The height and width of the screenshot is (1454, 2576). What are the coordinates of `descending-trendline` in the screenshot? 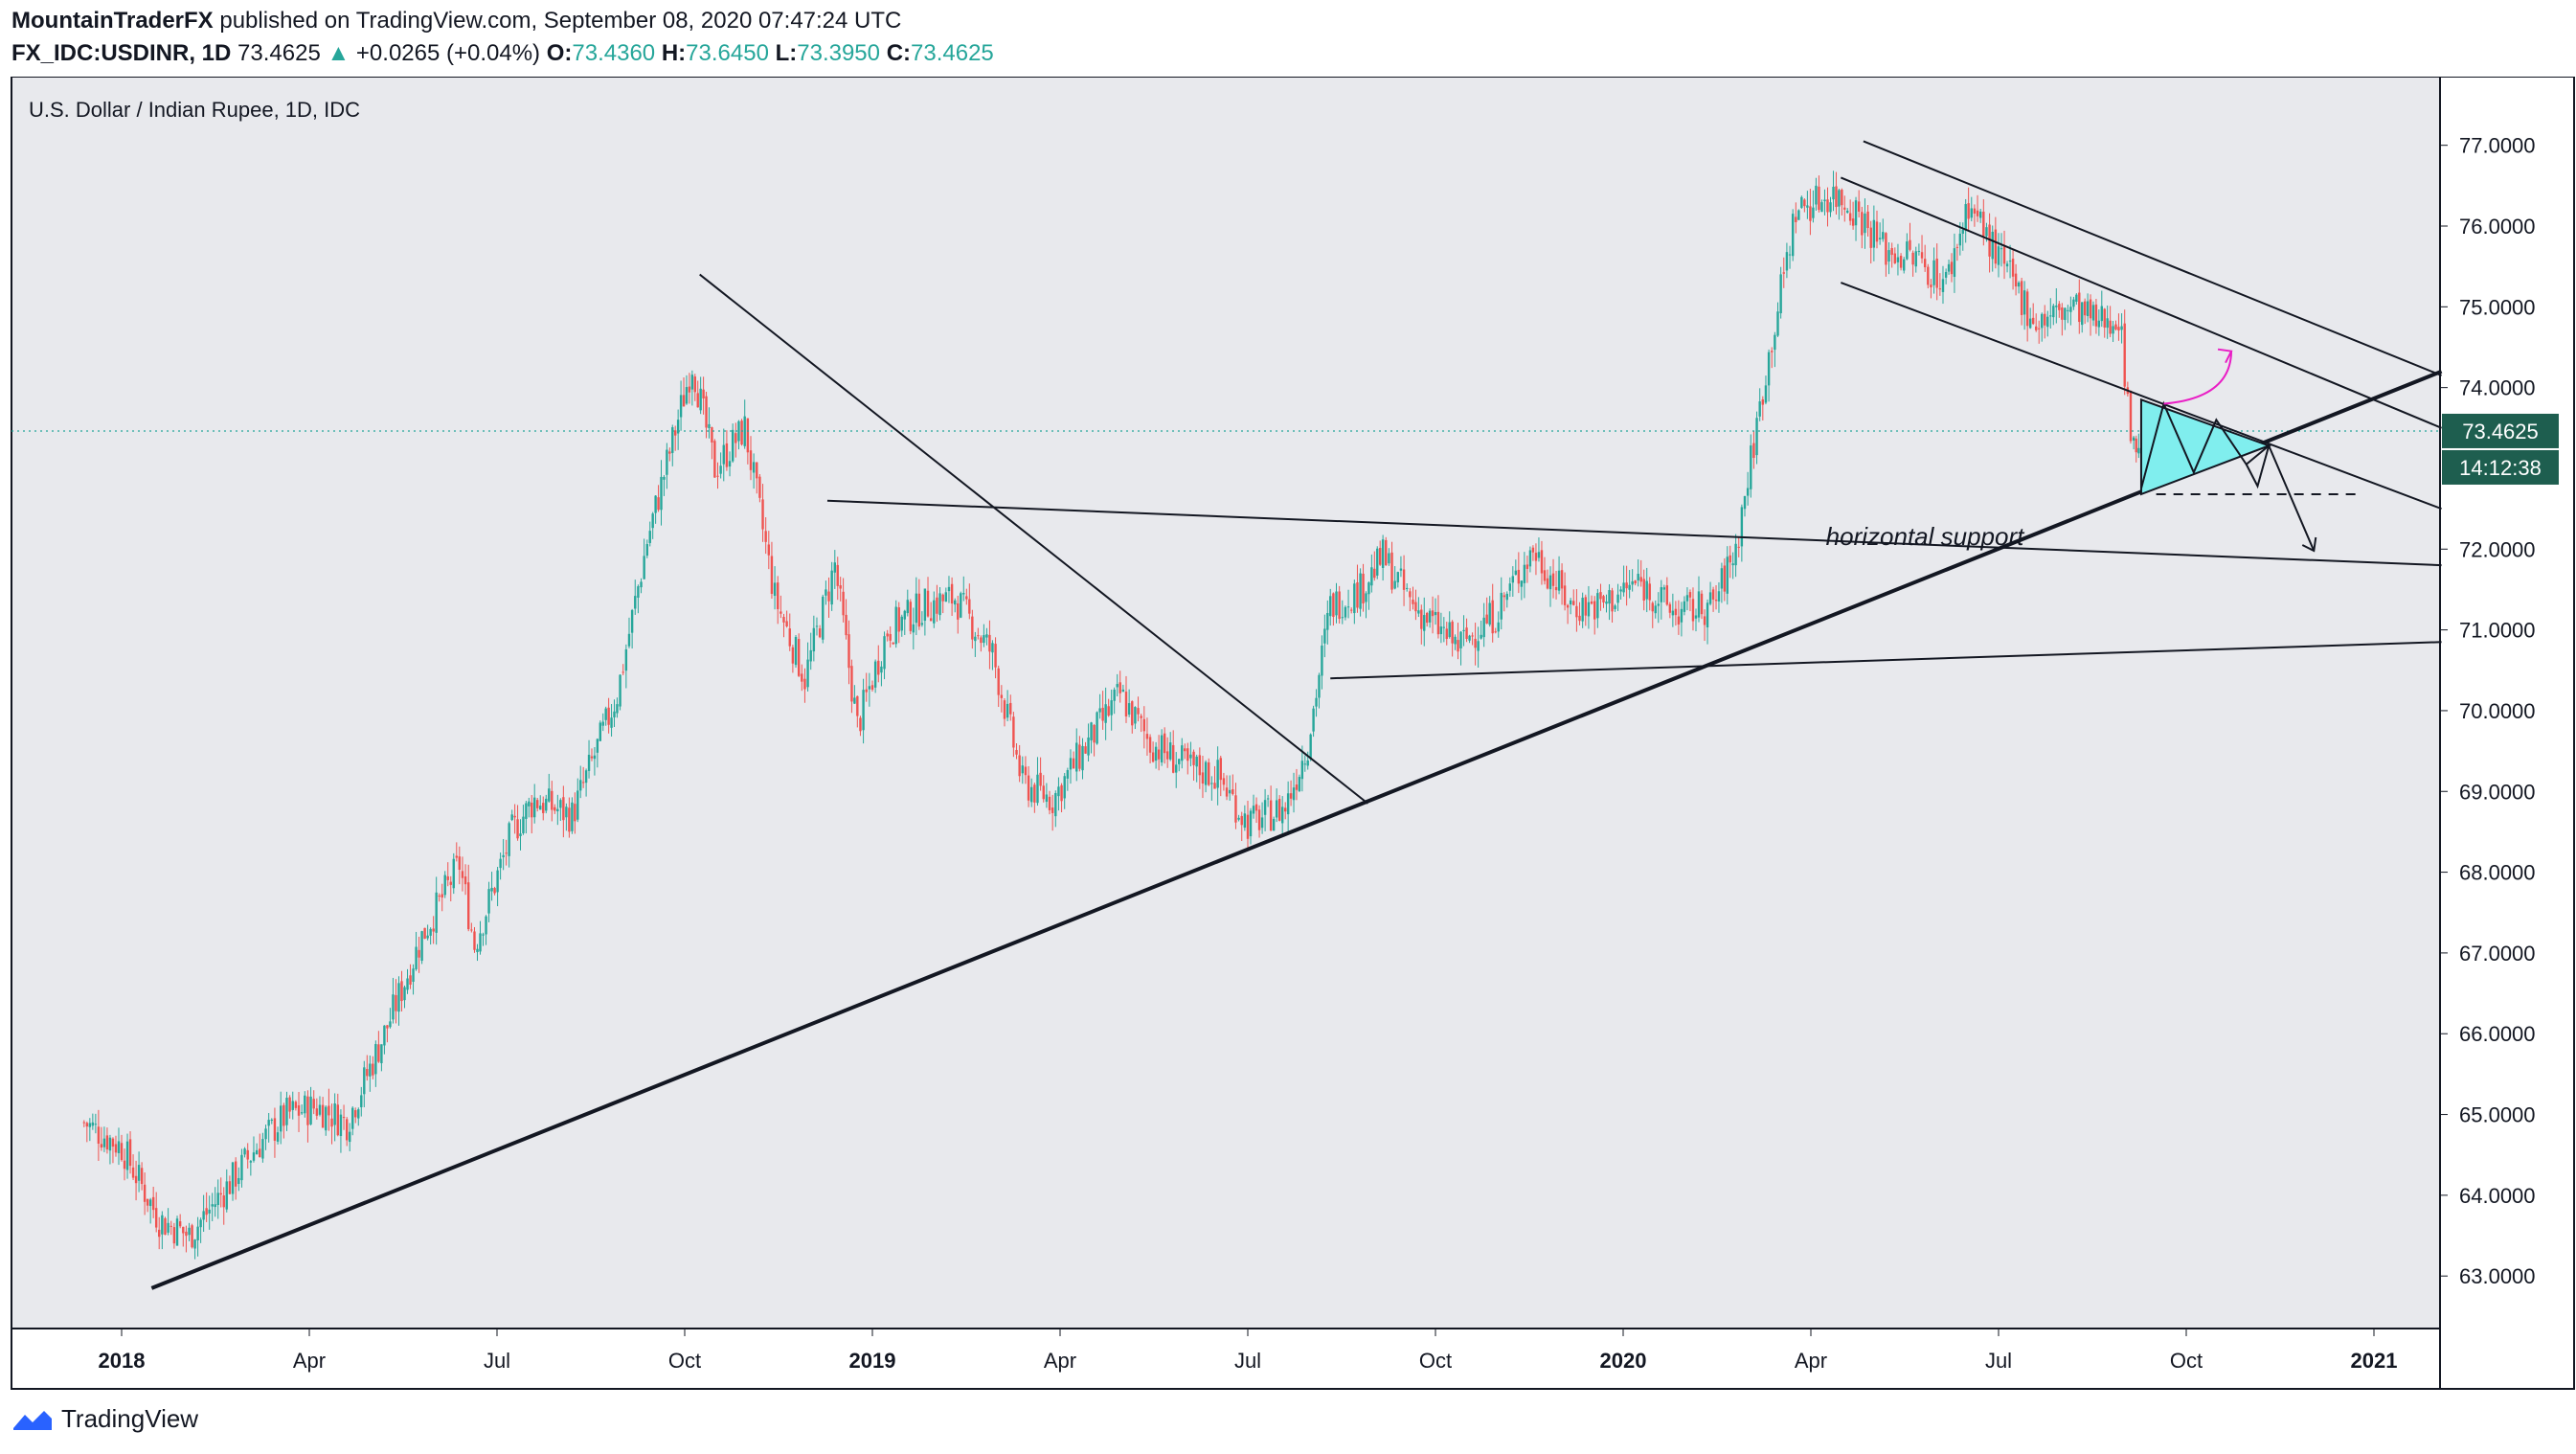 It's located at (1034, 539).